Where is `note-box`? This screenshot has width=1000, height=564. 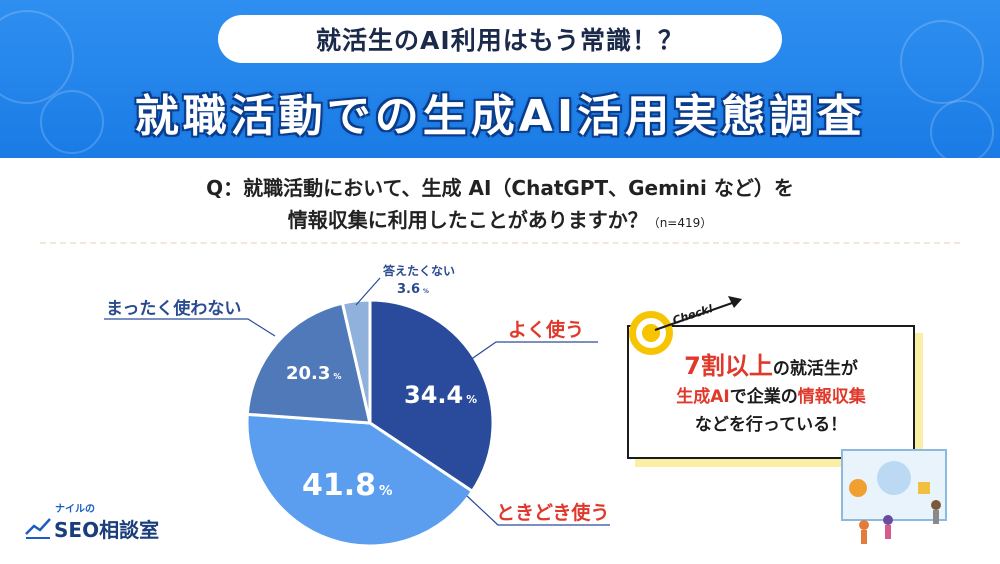 note-box is located at coordinates (771, 392).